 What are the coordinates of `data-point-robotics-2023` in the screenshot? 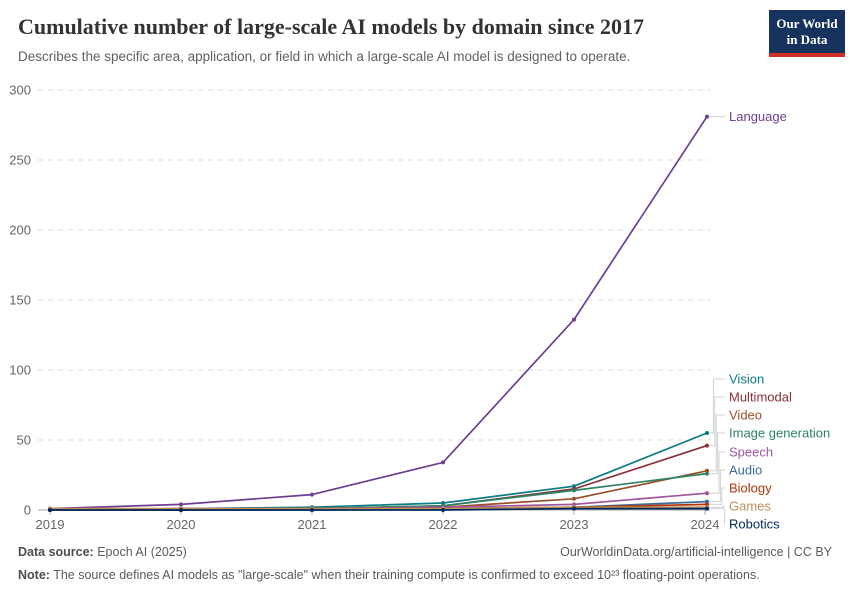 It's located at (574, 508).